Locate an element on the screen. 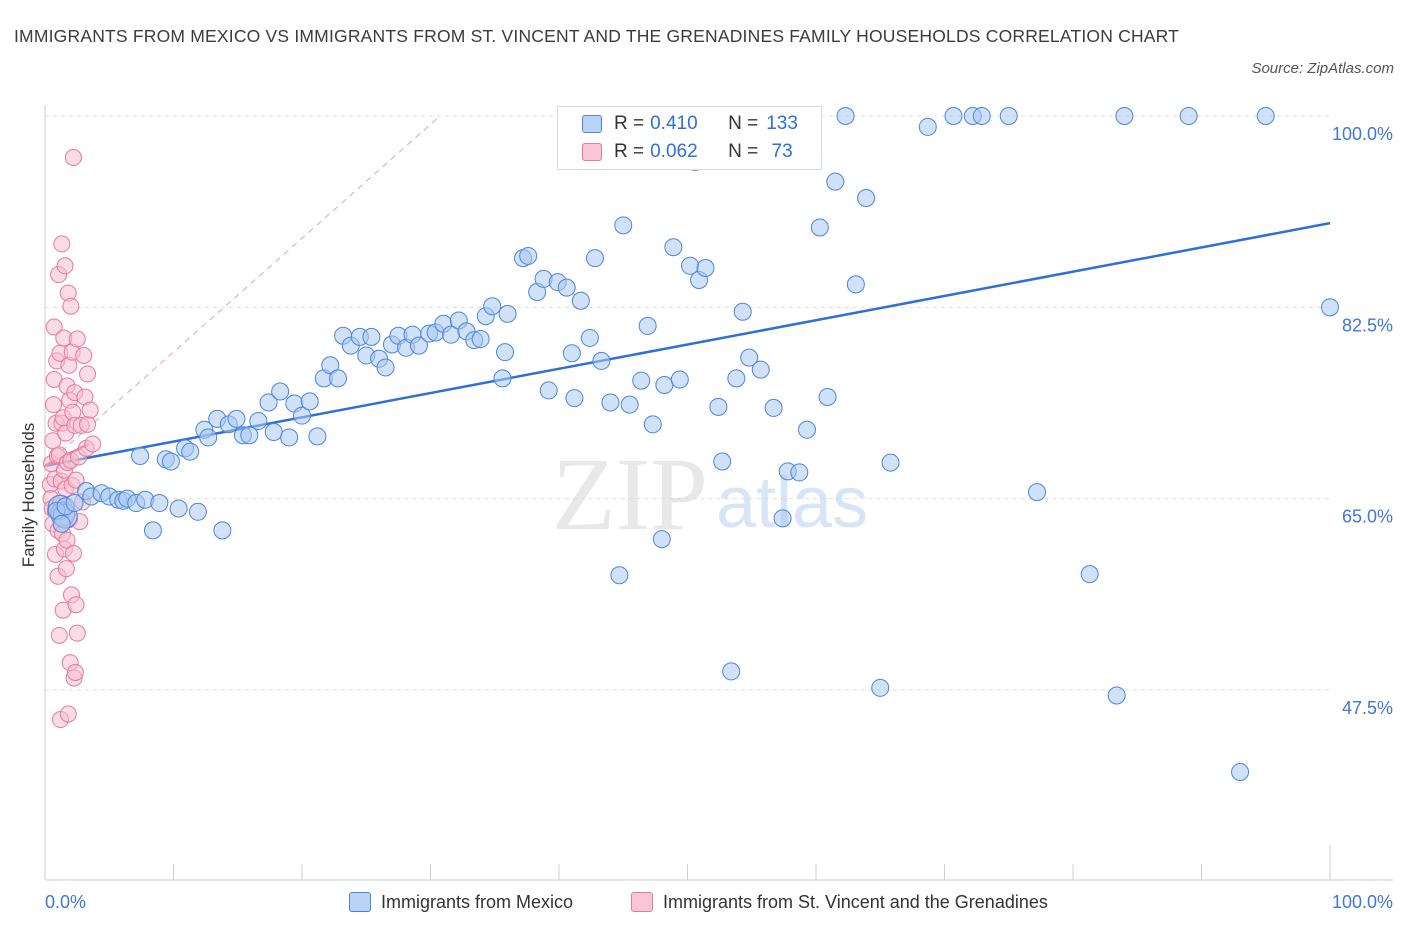 Image resolution: width=1406 pixels, height=930 pixels. legend-n-value: 133 is located at coordinates (782, 123).